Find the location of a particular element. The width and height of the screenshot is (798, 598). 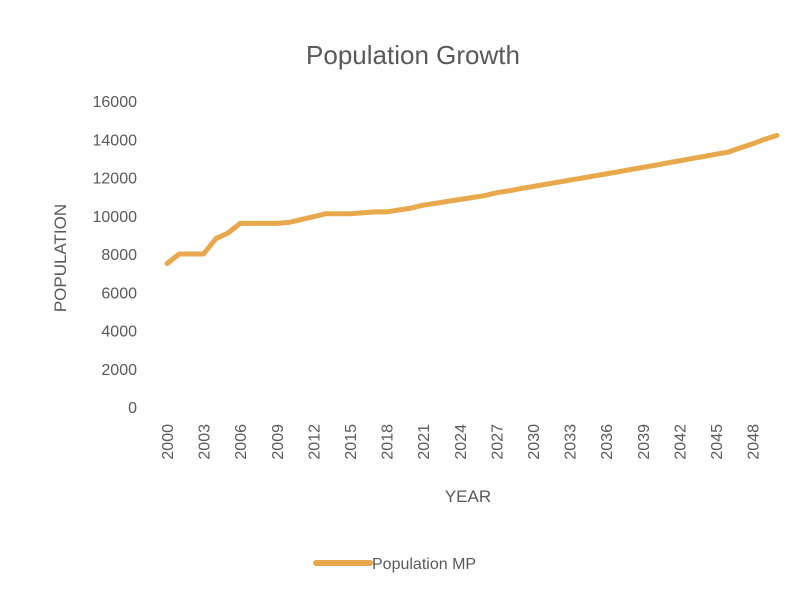

x-tick-label: 2003 is located at coordinates (205, 442).